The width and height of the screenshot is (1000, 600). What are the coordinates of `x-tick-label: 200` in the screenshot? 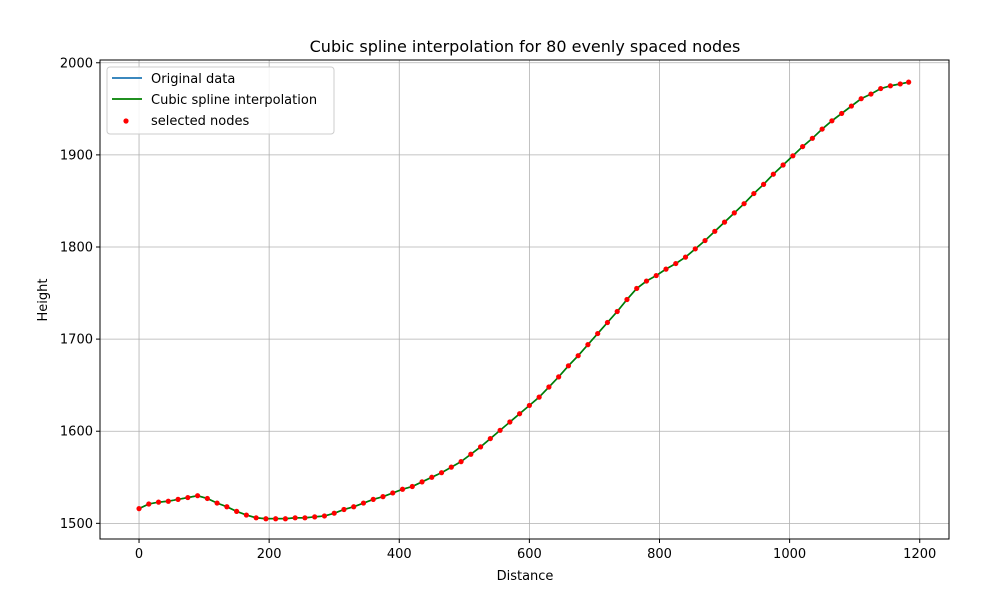 It's located at (269, 554).